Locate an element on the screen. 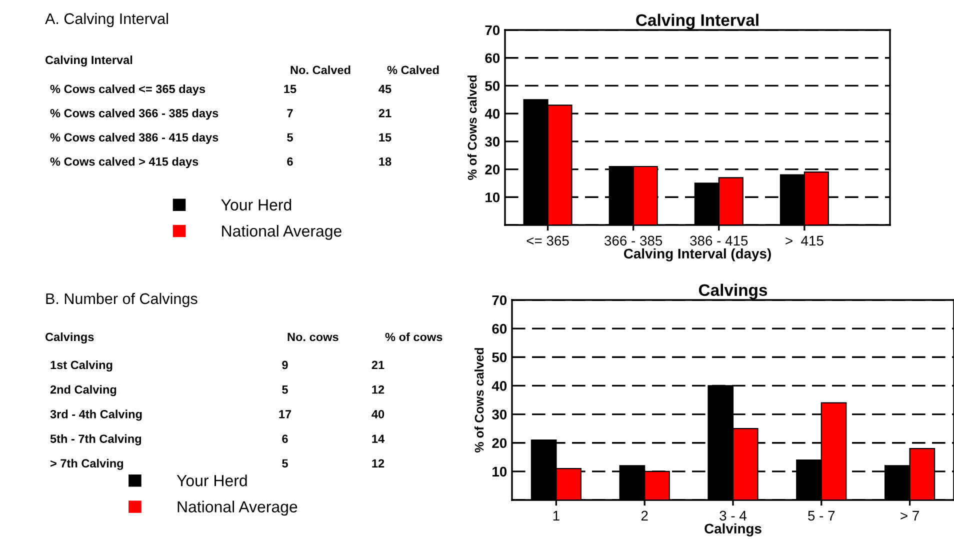 The image size is (954, 539). x-axis-title: Calvings is located at coordinates (733, 529).